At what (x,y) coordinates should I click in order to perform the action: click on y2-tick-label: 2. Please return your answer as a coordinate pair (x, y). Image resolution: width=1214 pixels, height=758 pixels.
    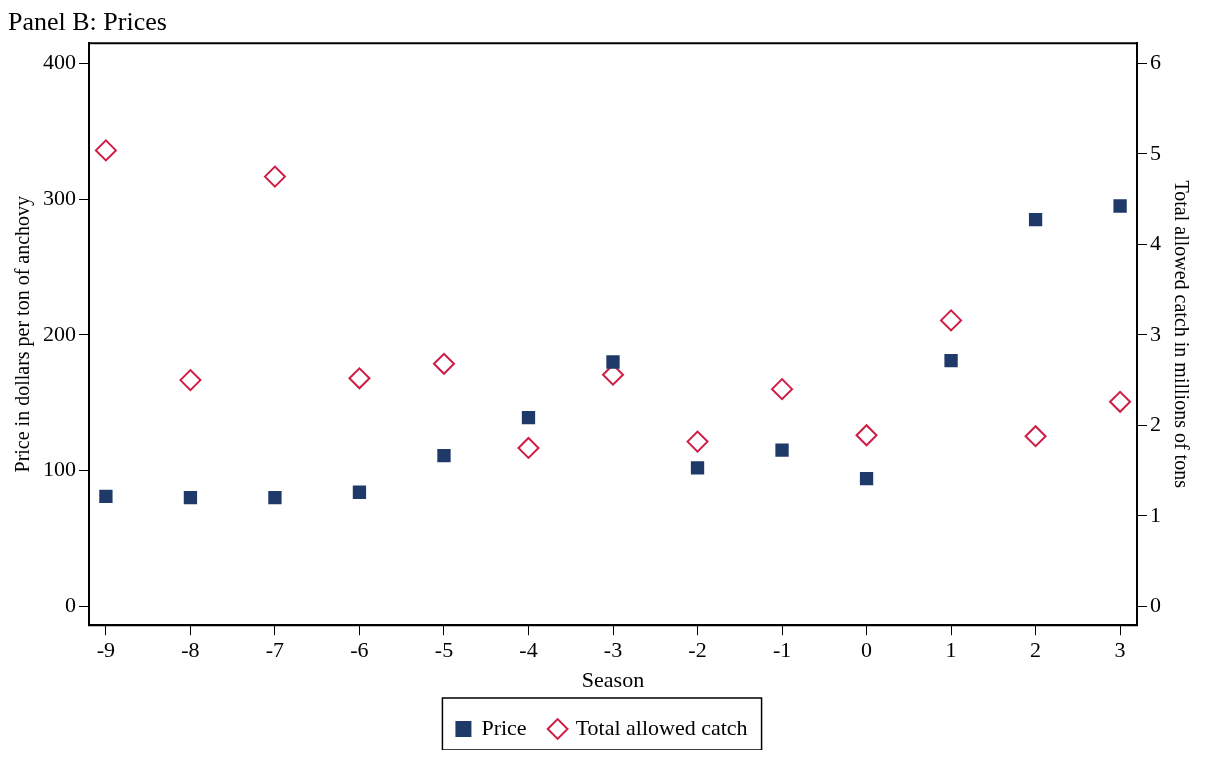
    Looking at the image, I should click on (1155, 424).